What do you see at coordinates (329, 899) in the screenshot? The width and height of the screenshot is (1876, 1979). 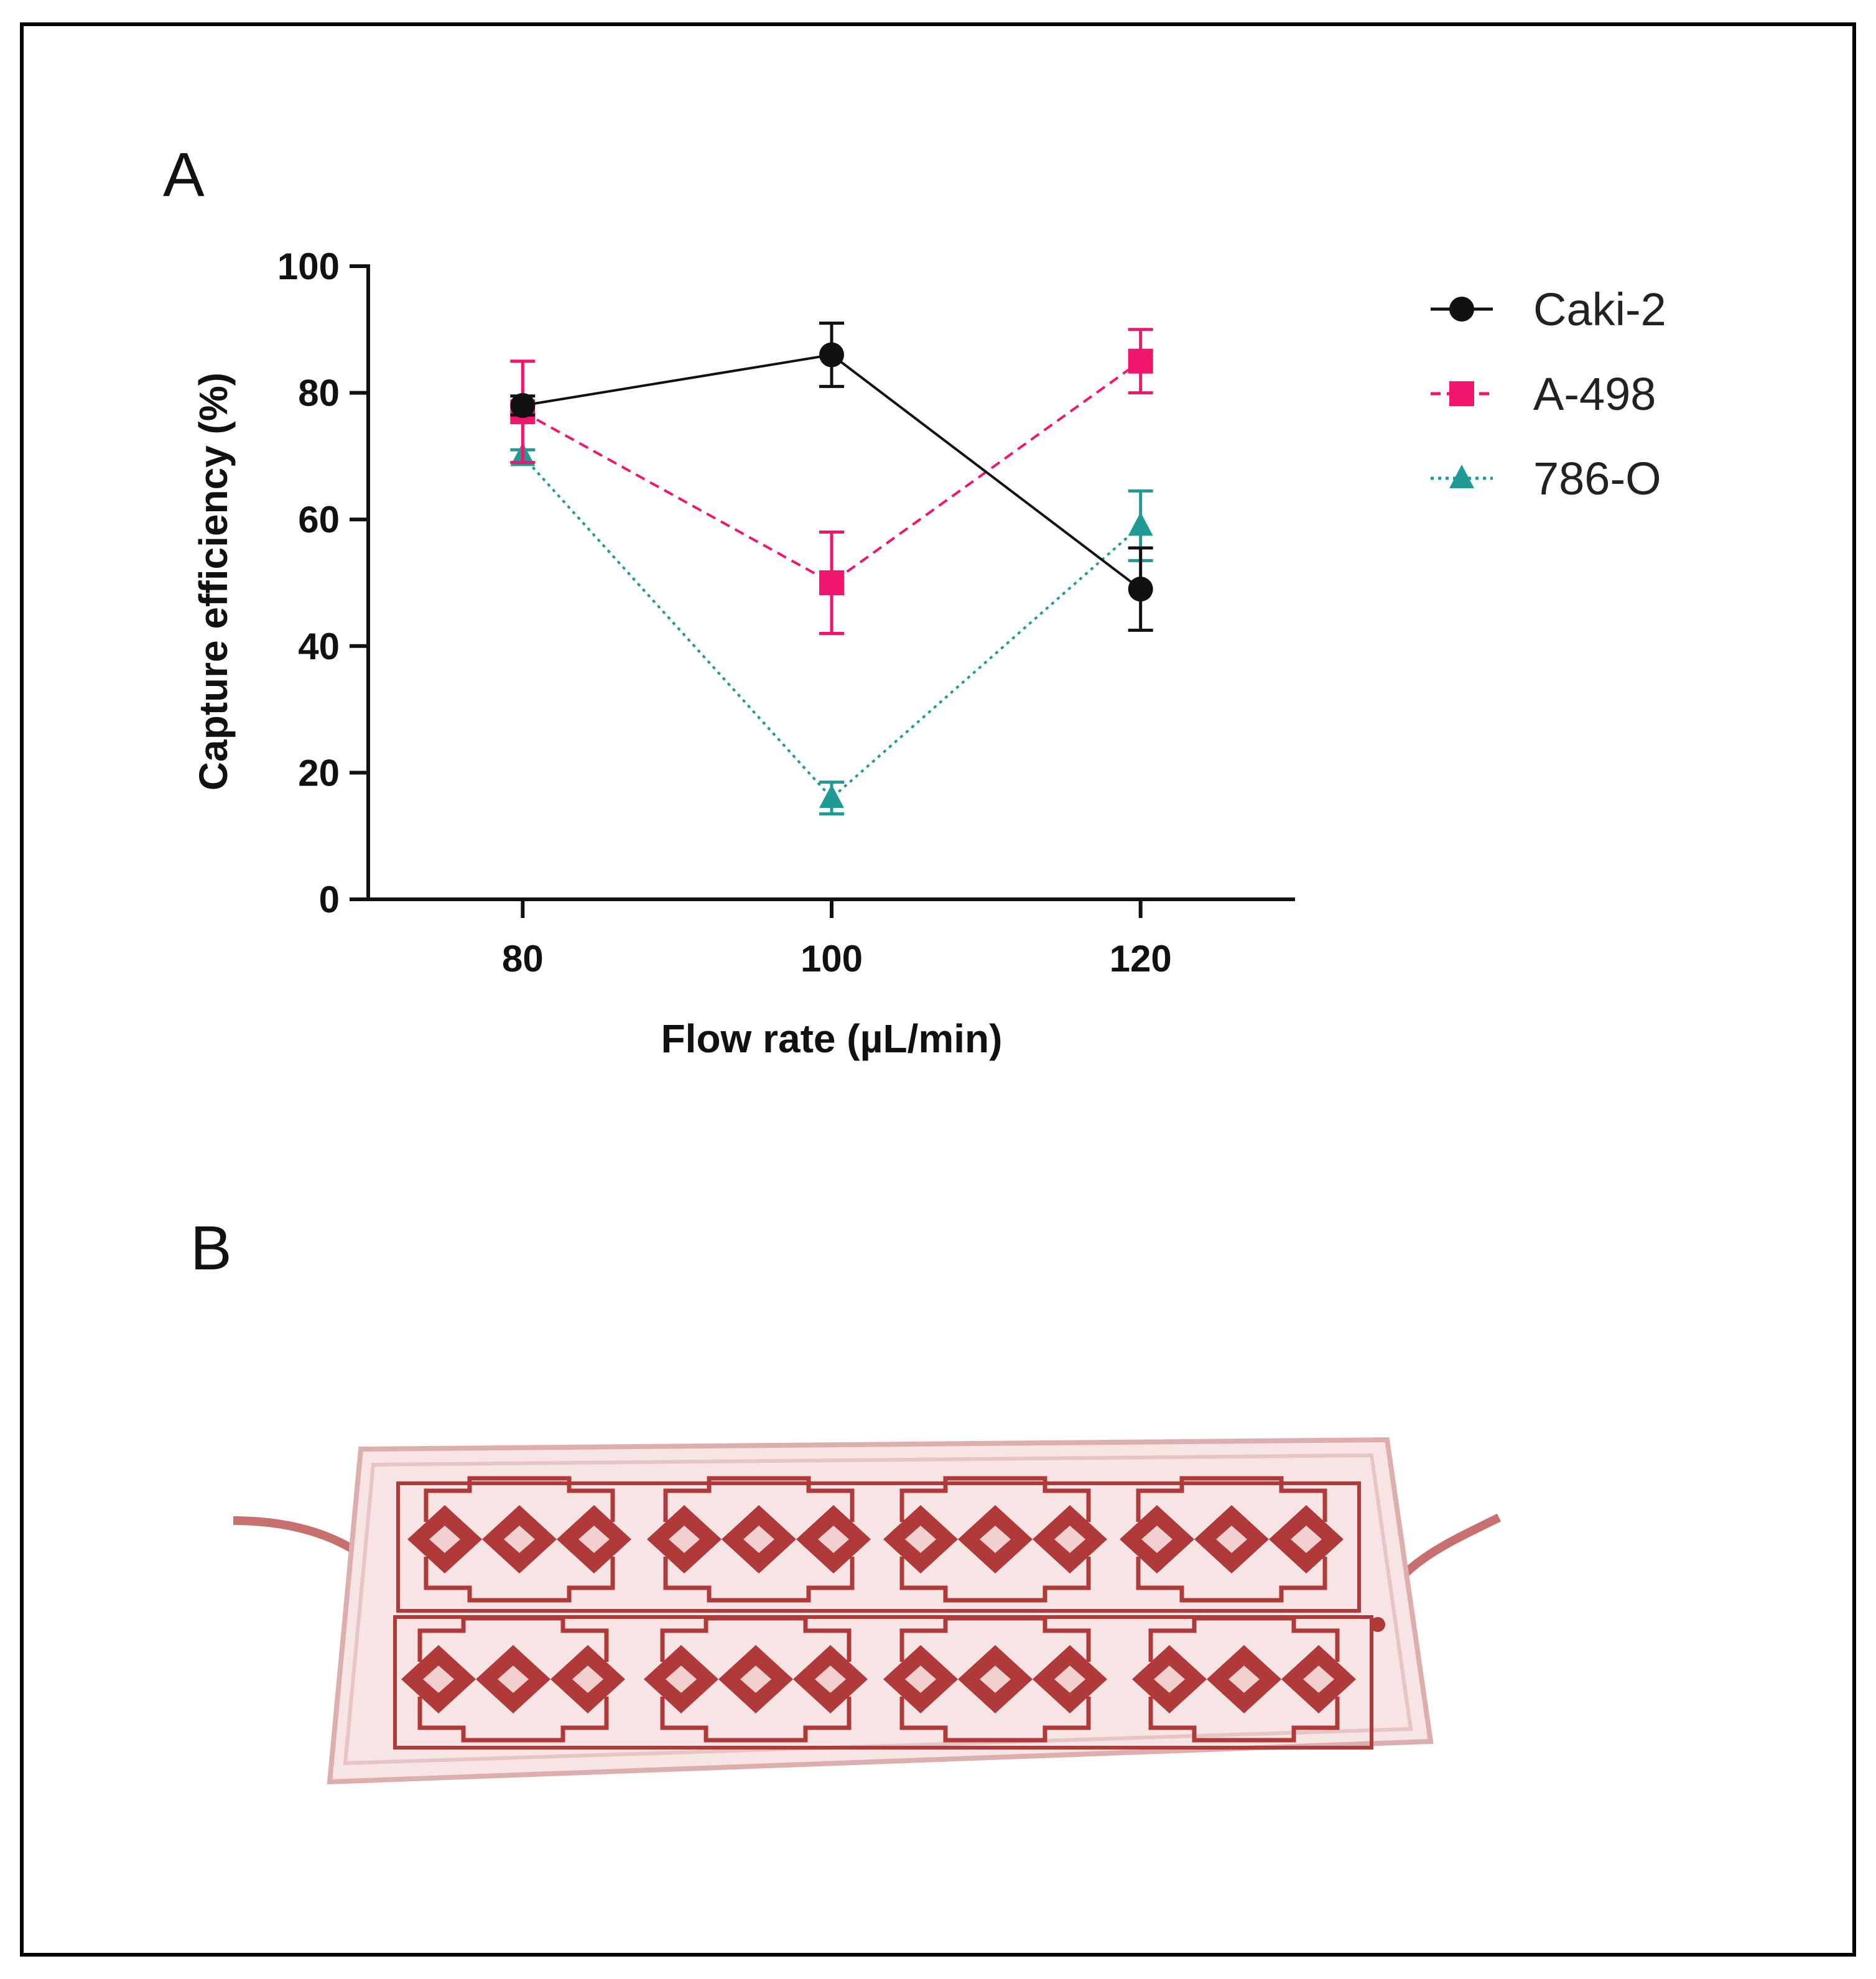 I see `y-tick-label: 0` at bounding box center [329, 899].